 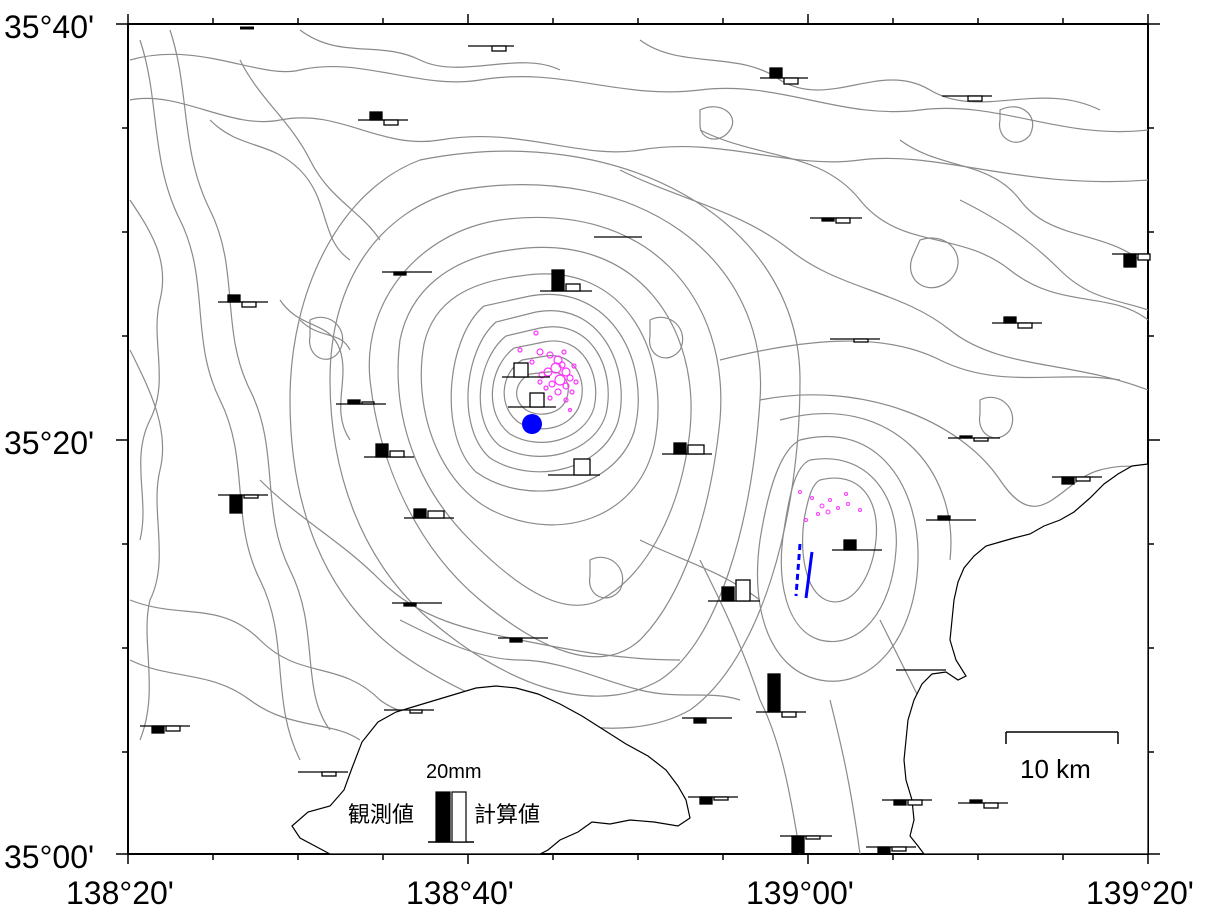 I want to click on scale-bar-label: 10 km, so click(x=1055, y=769).